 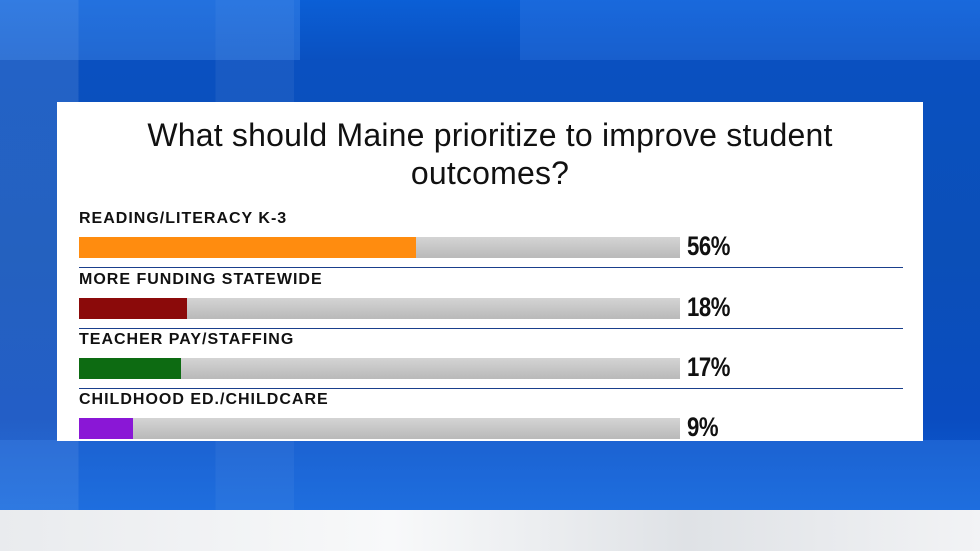 What do you see at coordinates (379, 428) in the screenshot?
I see `bar-track-childcare` at bounding box center [379, 428].